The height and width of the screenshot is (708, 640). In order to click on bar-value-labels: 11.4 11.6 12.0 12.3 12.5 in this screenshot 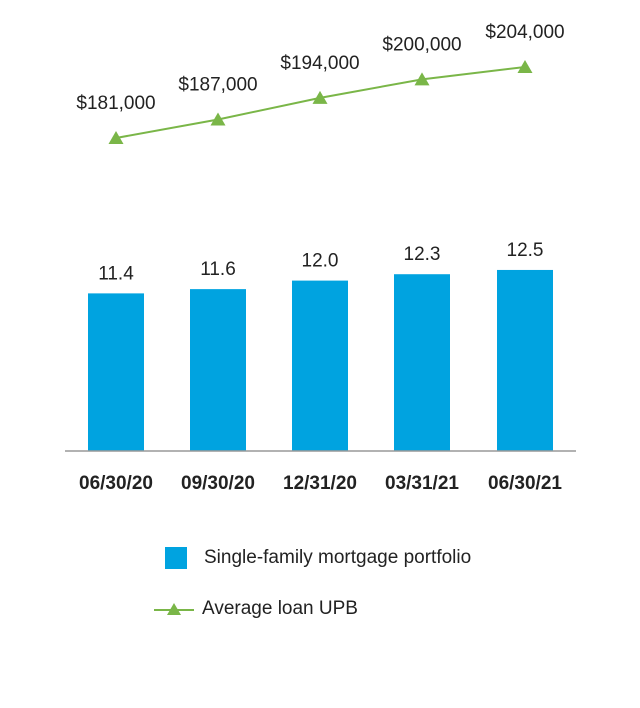, I will do `click(320, 262)`.